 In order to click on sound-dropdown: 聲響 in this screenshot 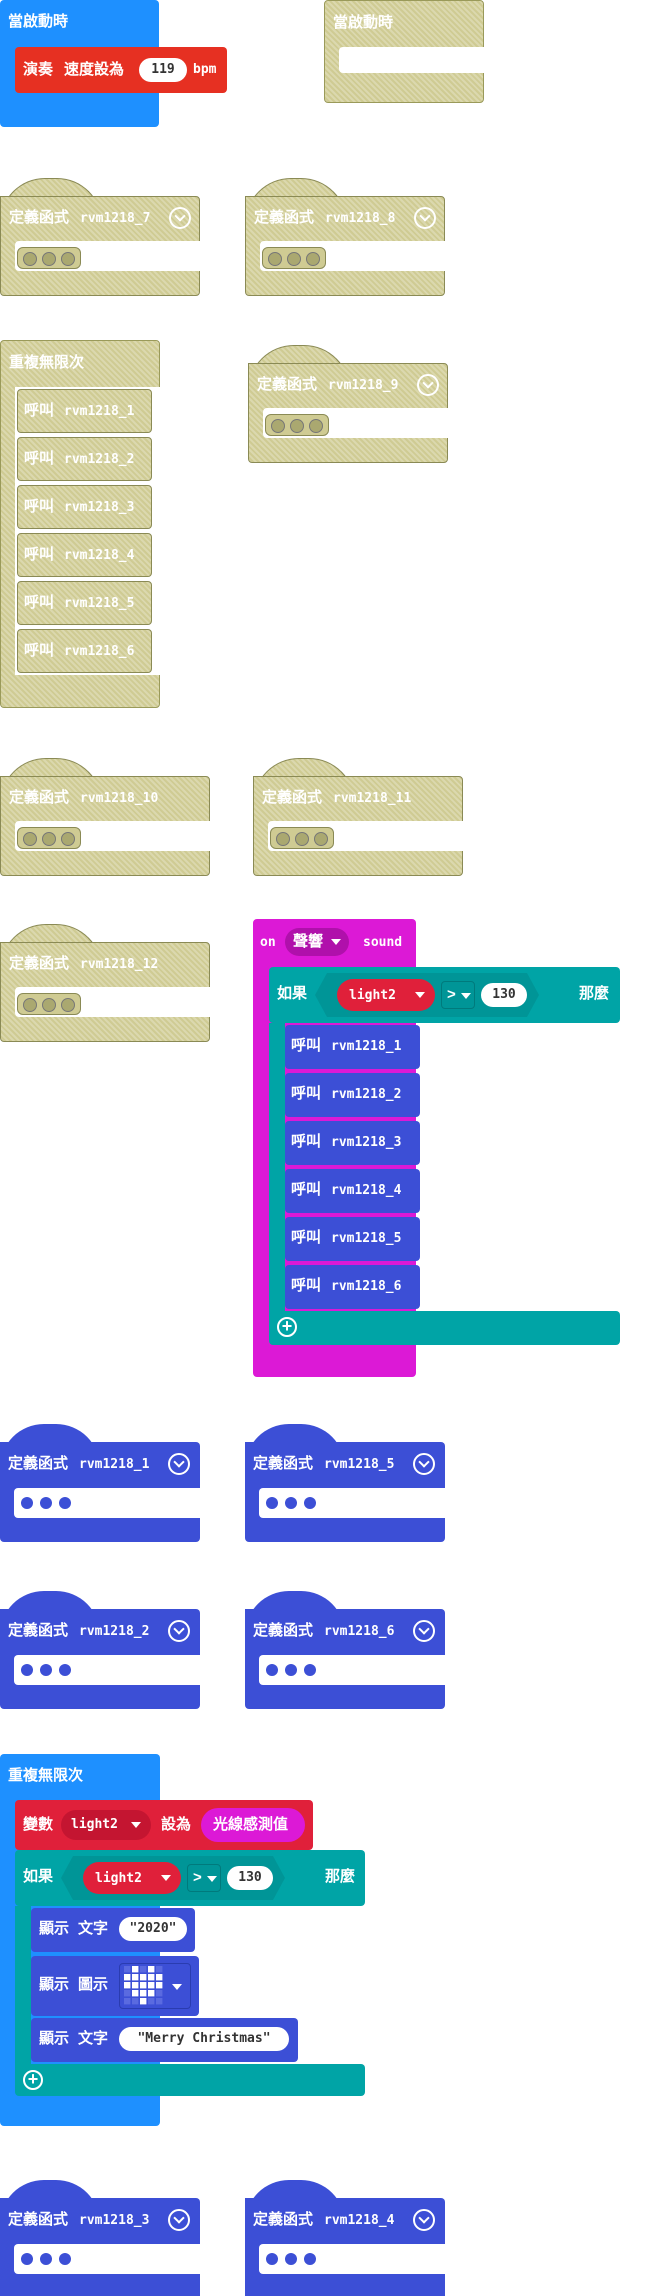, I will do `click(317, 942)`.